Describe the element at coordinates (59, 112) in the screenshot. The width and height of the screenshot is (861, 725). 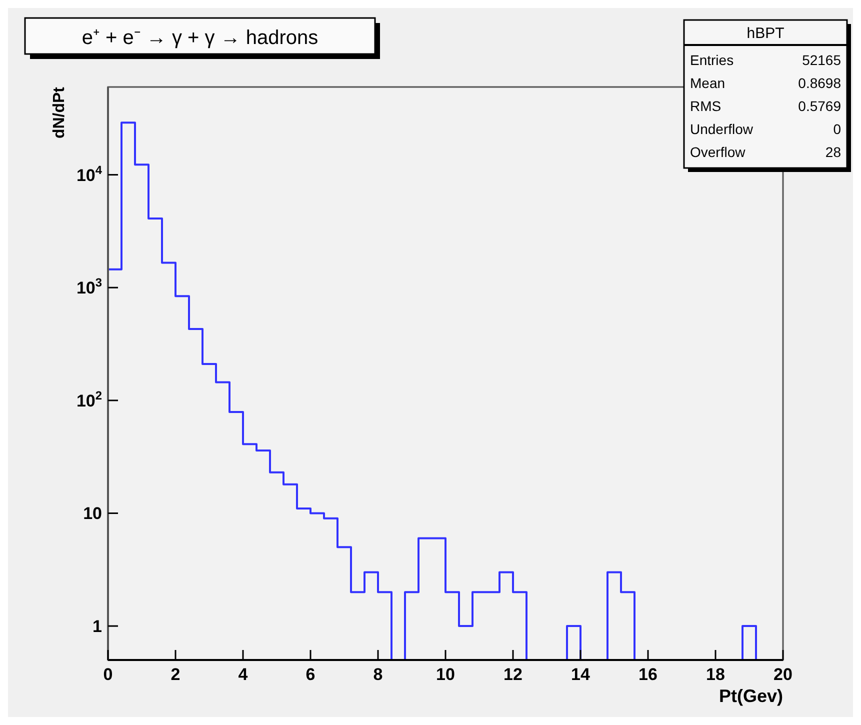
I see `y-axis-title: dN/dPt` at that location.